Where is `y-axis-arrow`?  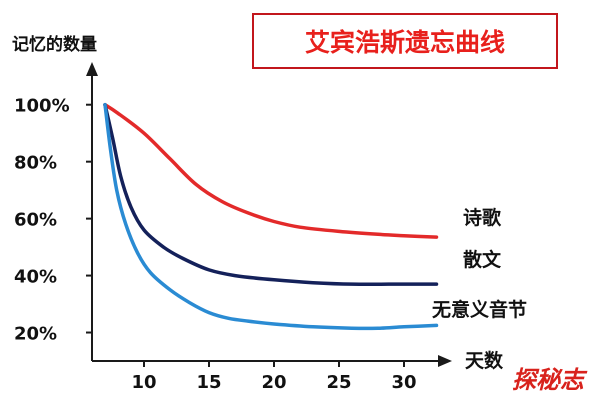 y-axis-arrow is located at coordinates (92, 69).